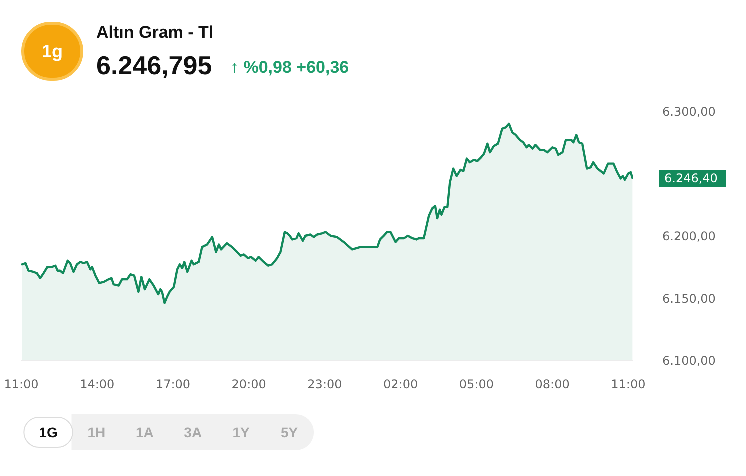  What do you see at coordinates (689, 299) in the screenshot?
I see `y-tick-label: 6.150,00` at bounding box center [689, 299].